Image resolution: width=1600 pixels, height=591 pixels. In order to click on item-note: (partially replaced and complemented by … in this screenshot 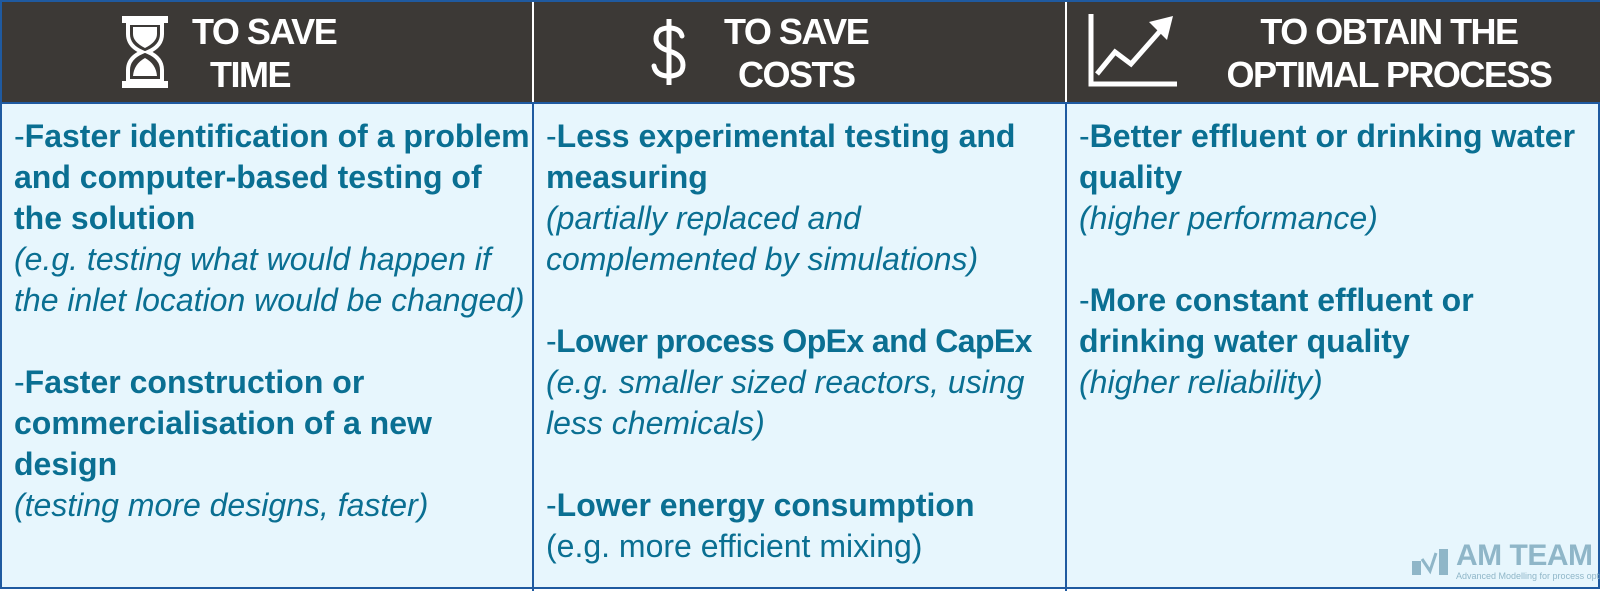, I will do `click(762, 238)`.